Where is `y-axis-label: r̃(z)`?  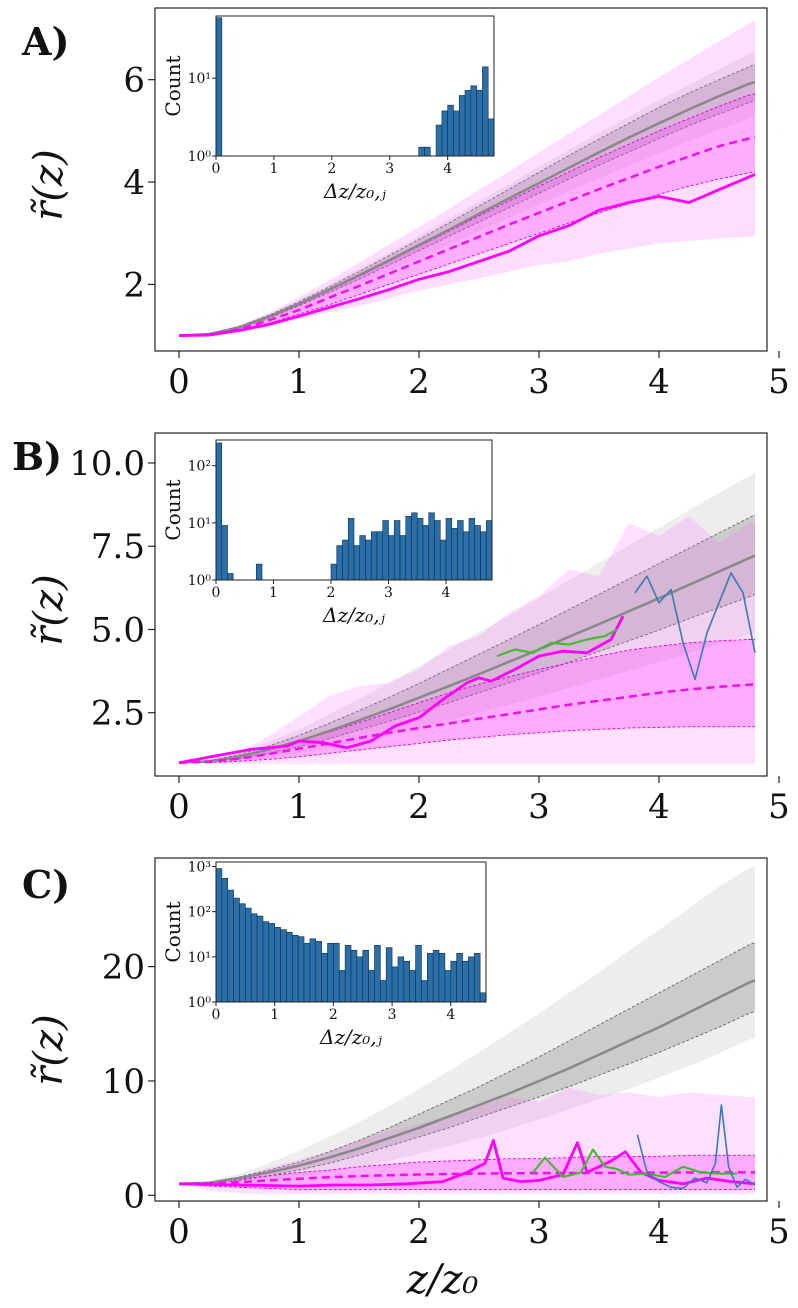 y-axis-label: r̃(z) is located at coordinates (49, 609).